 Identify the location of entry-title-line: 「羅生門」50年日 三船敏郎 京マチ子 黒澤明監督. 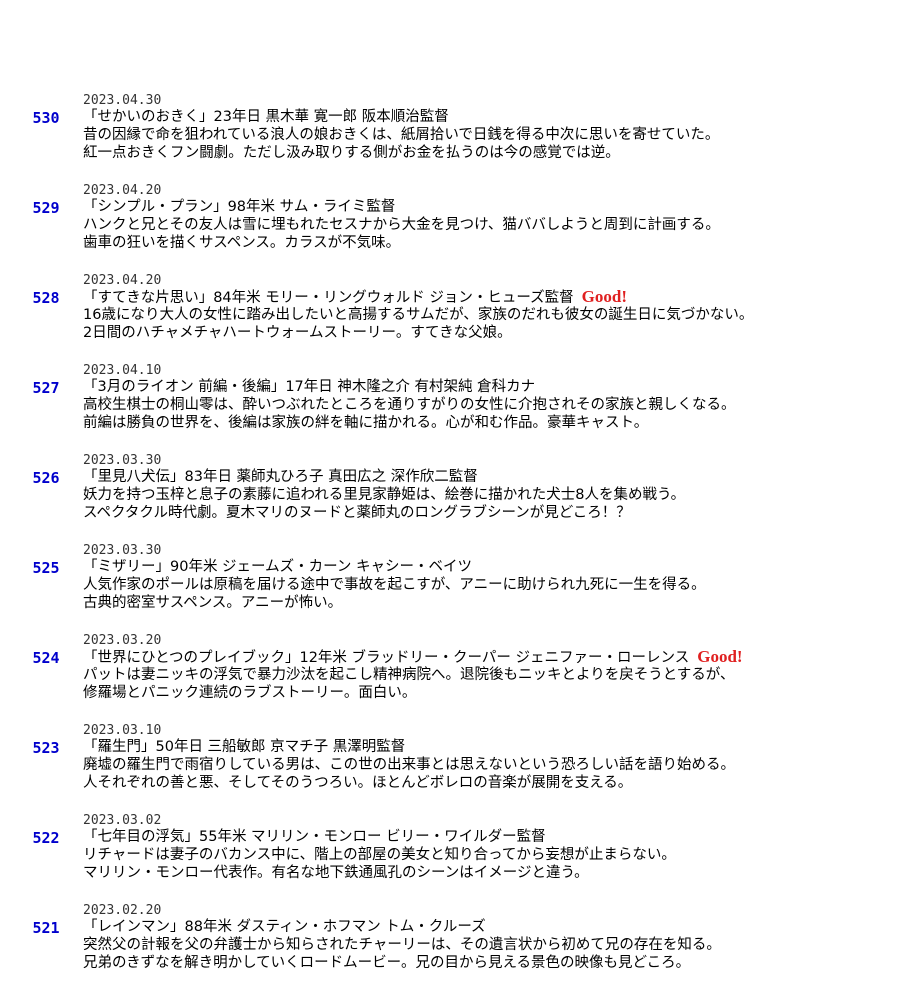
(244, 747).